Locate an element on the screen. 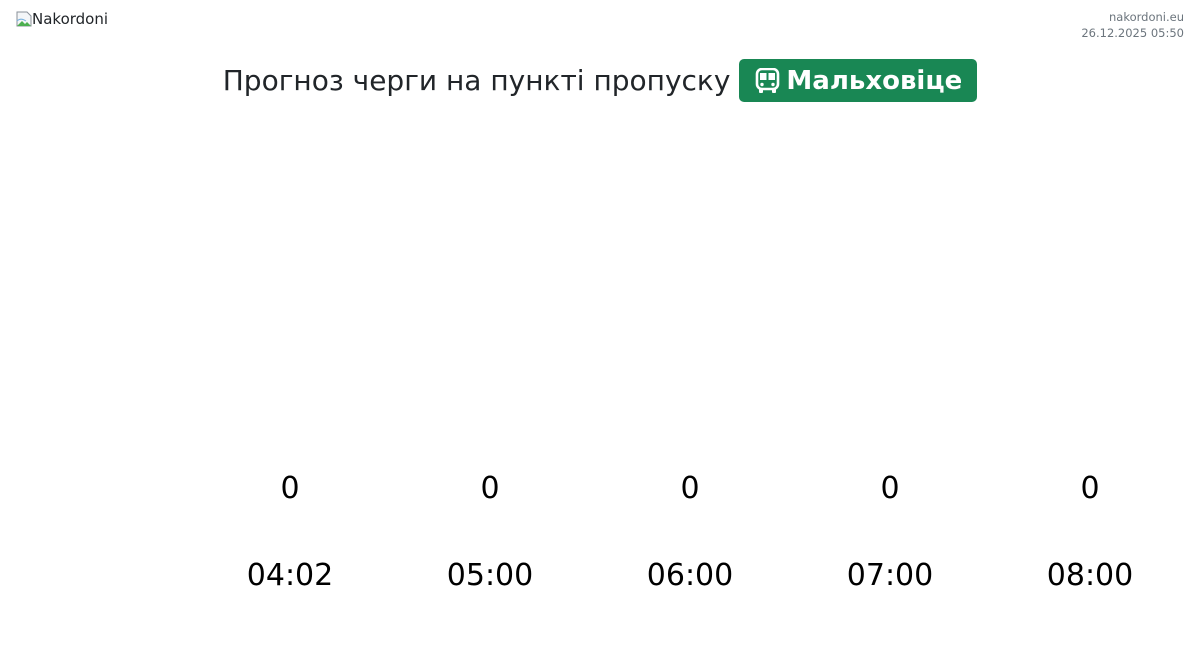  bus-icon is located at coordinates (768, 80).